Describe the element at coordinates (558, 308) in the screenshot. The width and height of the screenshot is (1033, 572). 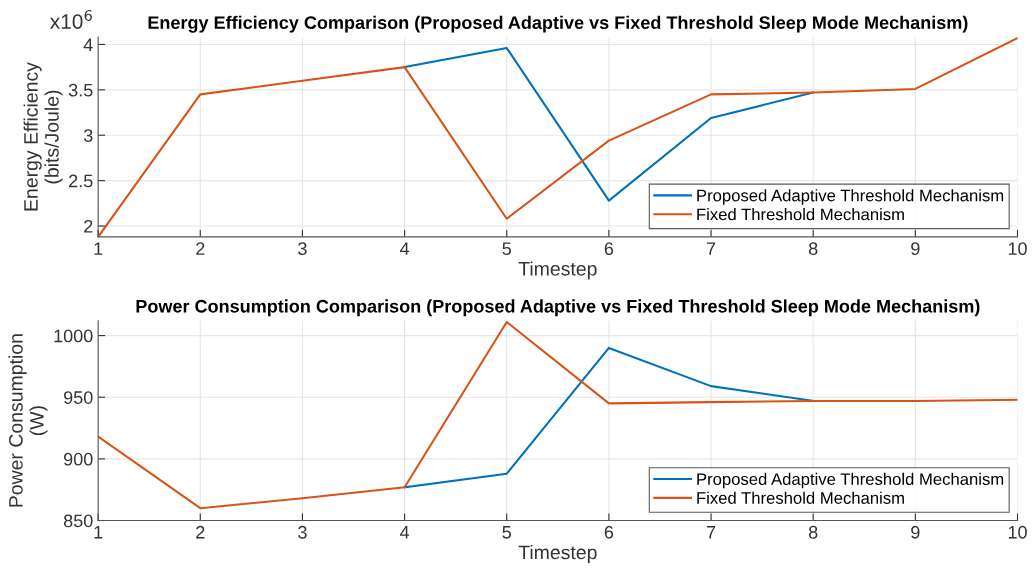
I see `chart-title: Power Consumption Comparison (Proposed Adaptive vs Fixed Threshold Sleep Mode Mechanism)` at that location.